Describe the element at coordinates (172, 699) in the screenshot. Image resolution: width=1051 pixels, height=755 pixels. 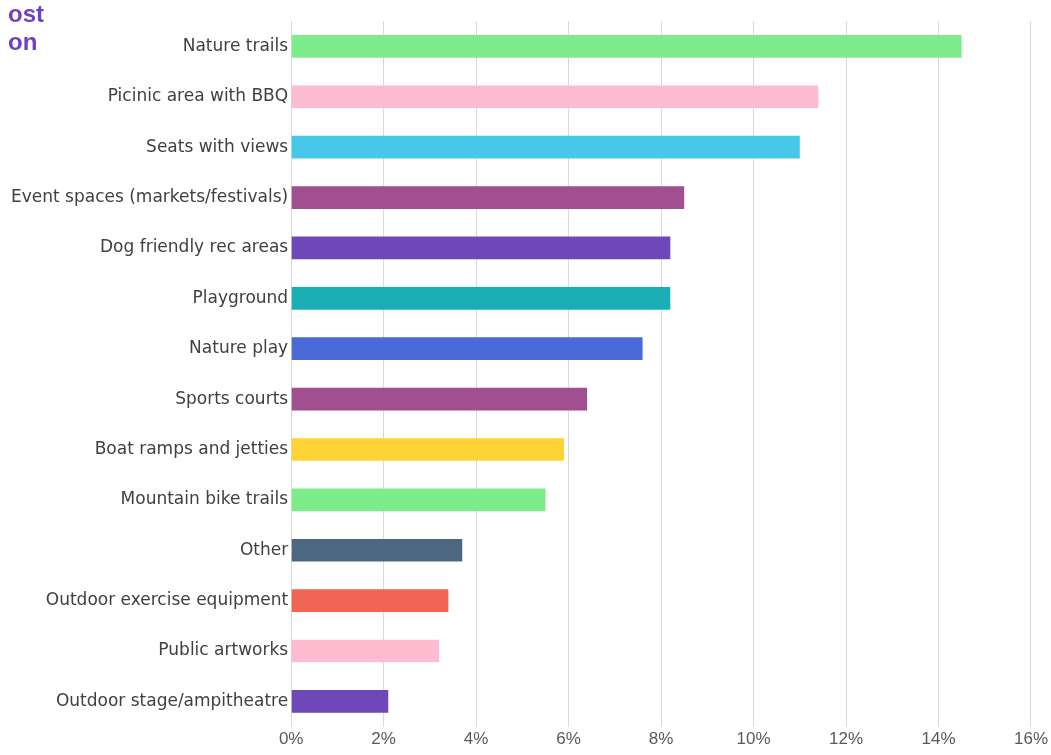
I see `y-tick-label: Outdoor stage/ampitheatre` at that location.